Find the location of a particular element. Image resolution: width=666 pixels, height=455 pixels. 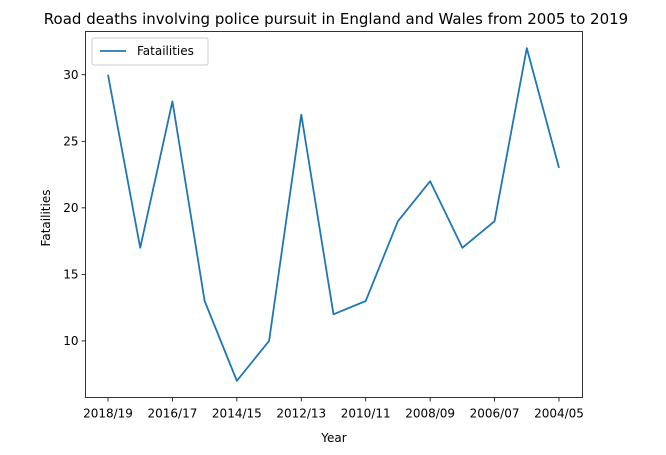

x-tick-label: 2004/05 is located at coordinates (559, 414).